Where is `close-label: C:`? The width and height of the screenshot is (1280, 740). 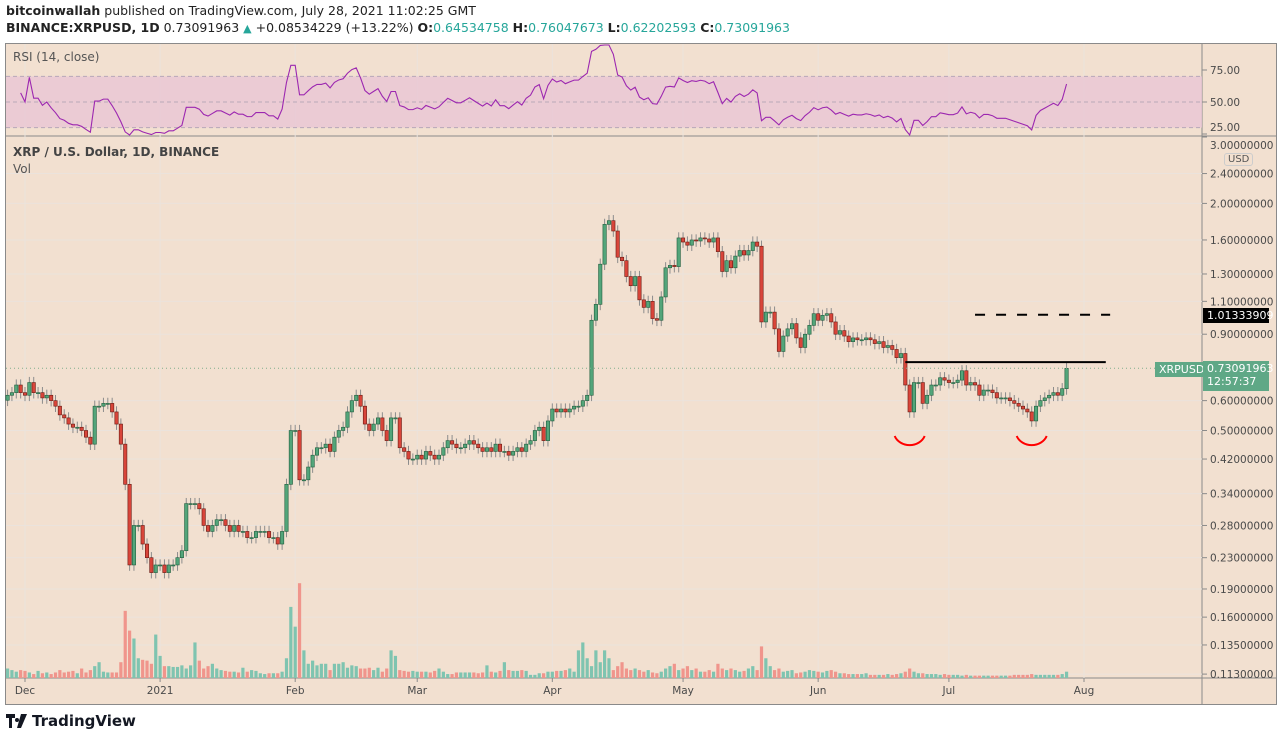
close-label: C: is located at coordinates (707, 27).